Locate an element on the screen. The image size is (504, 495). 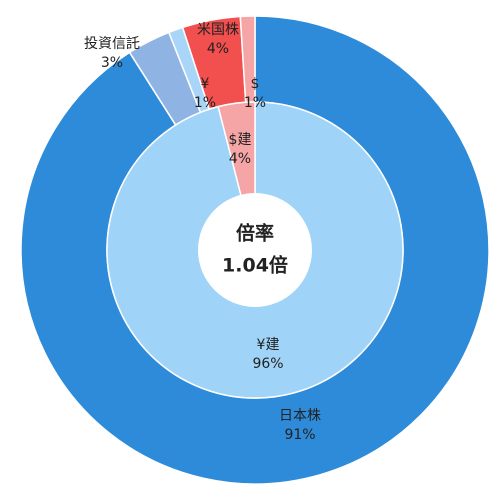
center-value: 1.04倍 is located at coordinates (255, 265).